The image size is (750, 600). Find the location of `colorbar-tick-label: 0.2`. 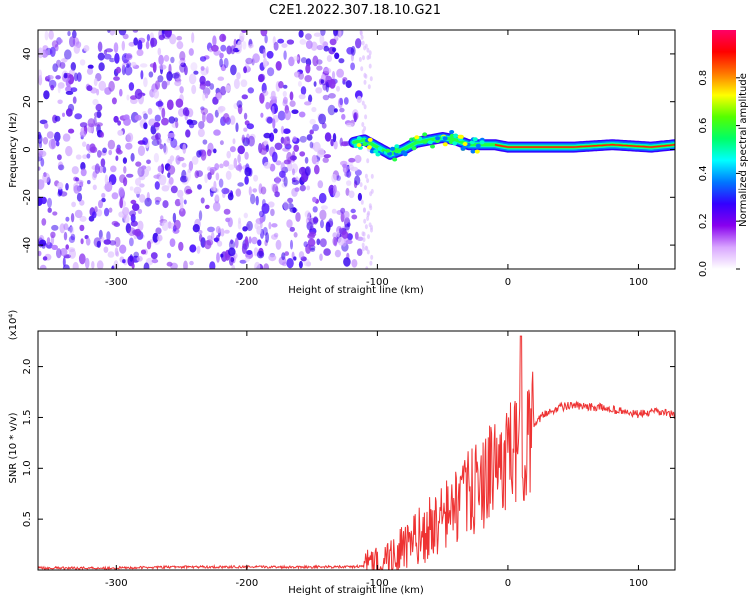

colorbar-tick-label: 0.2 is located at coordinates (703, 221).